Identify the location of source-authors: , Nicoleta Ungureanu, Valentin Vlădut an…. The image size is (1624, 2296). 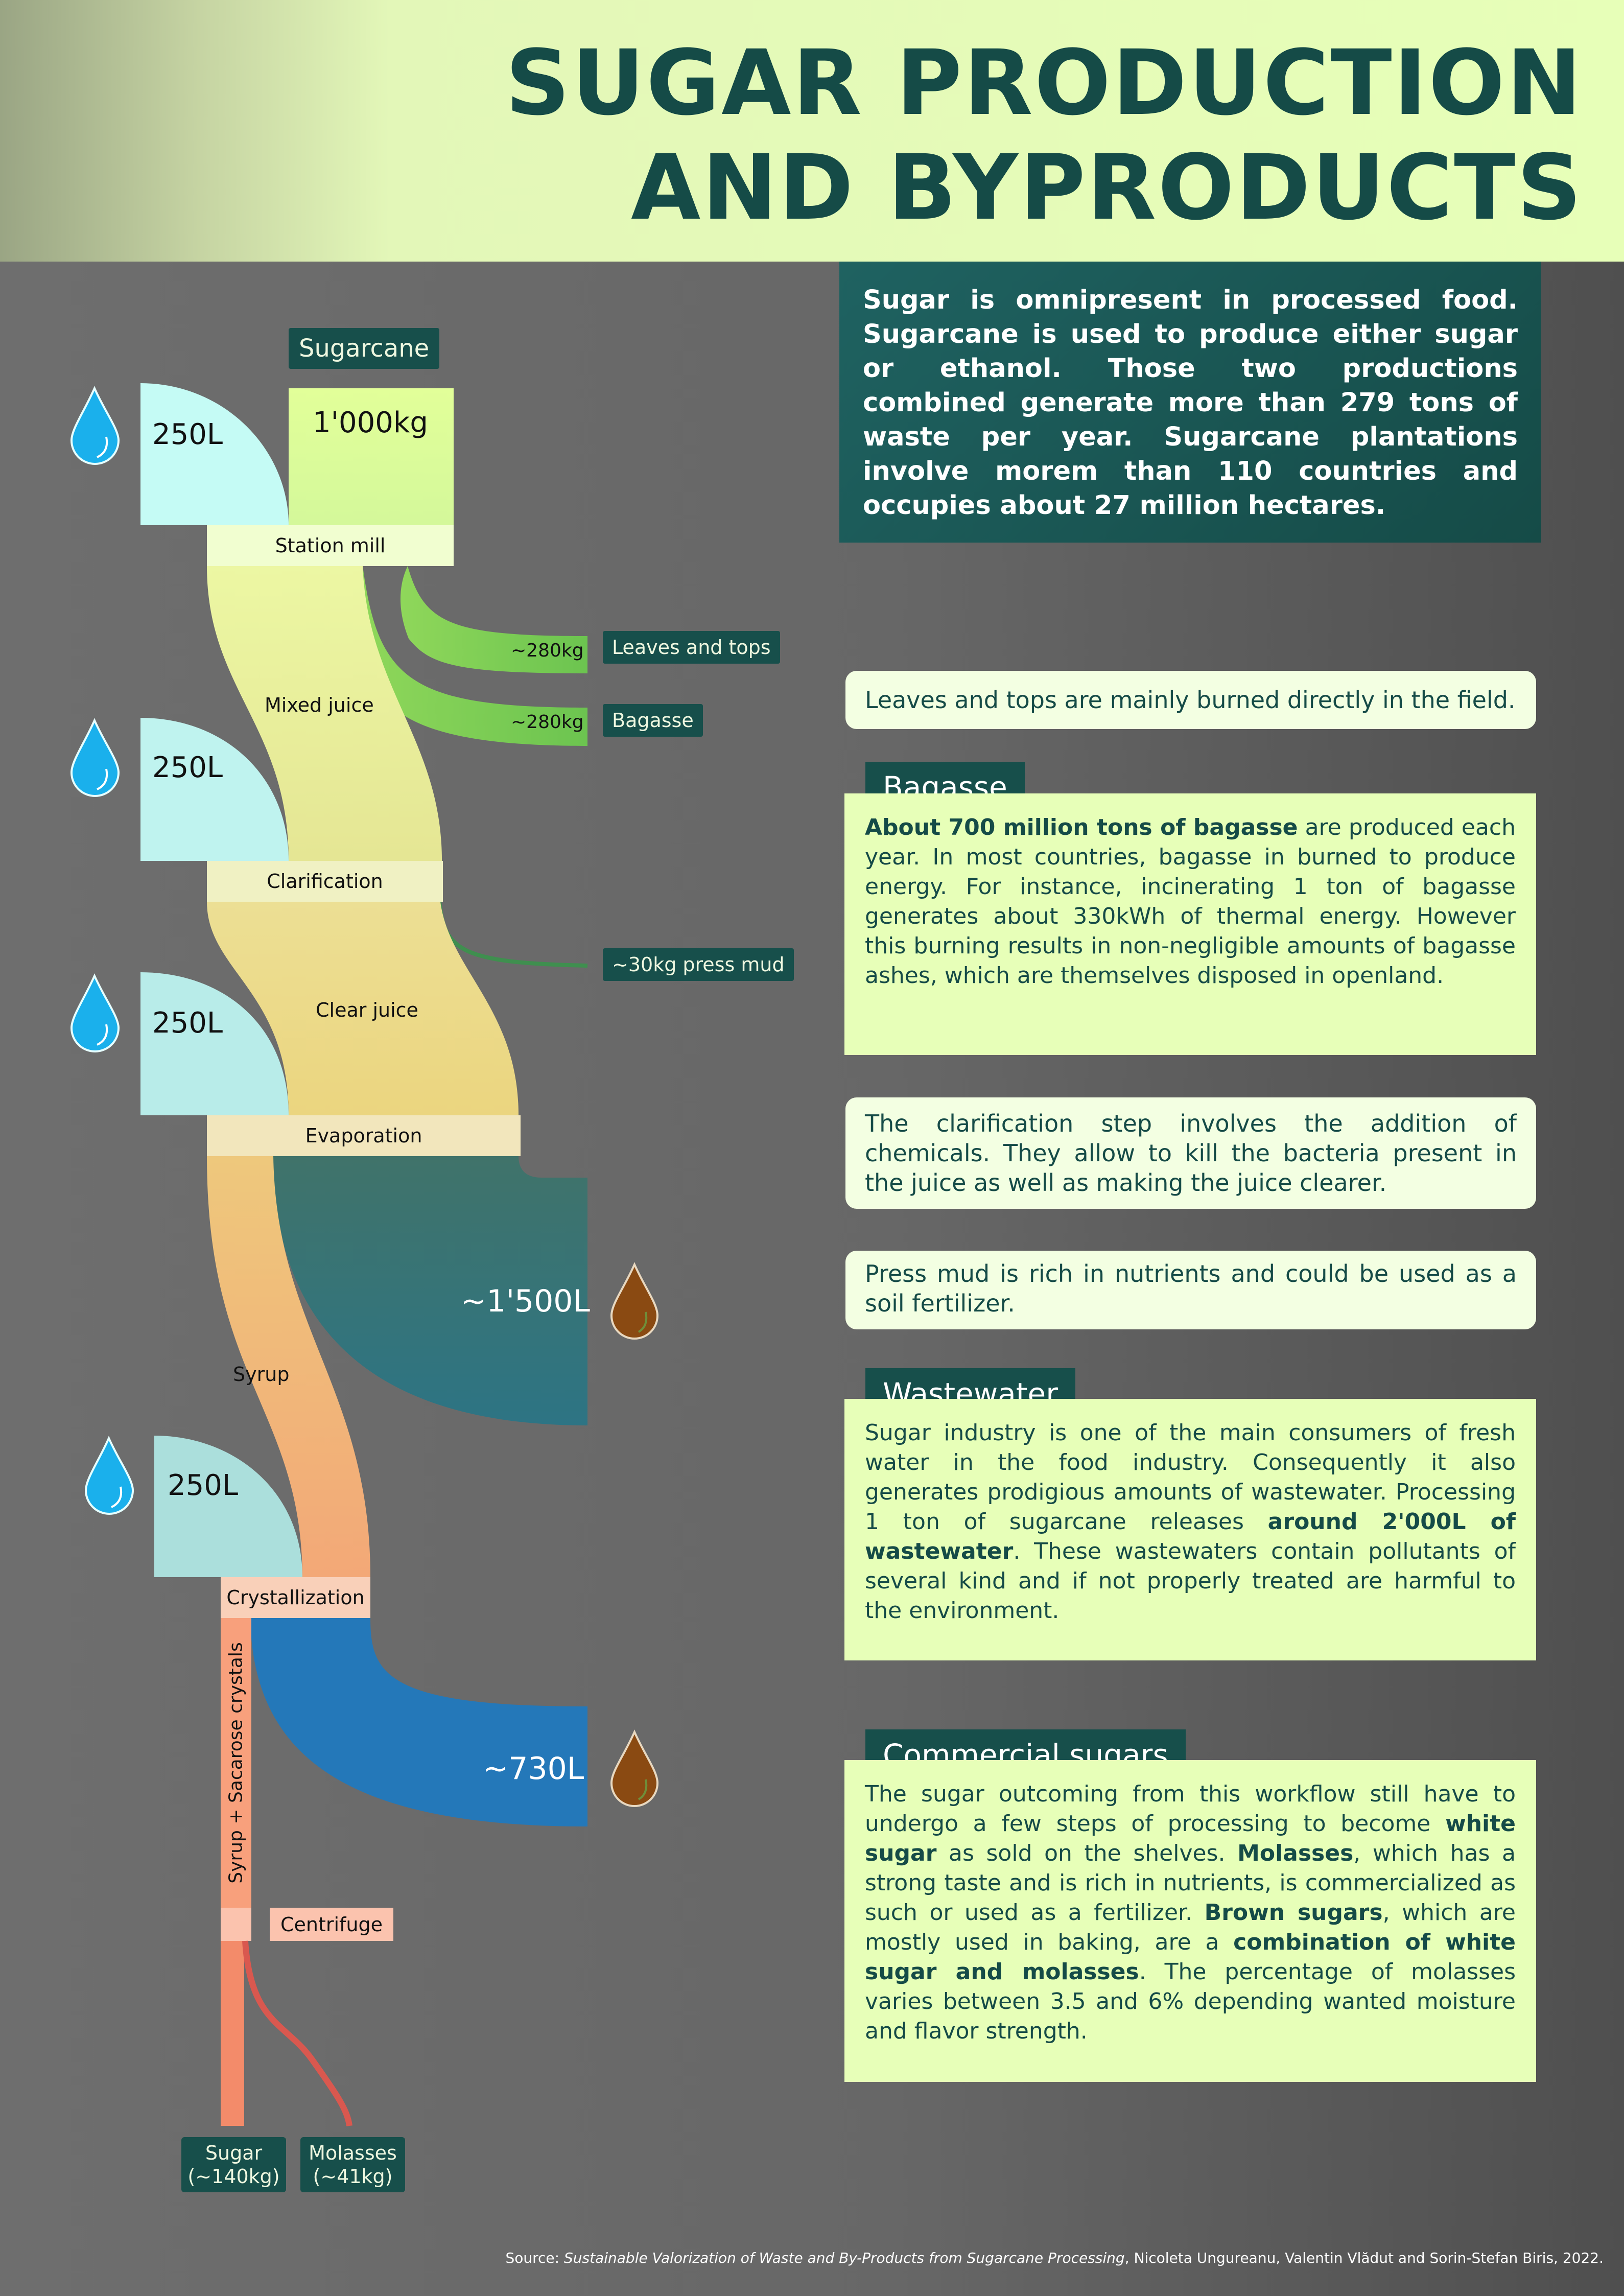
(1364, 2258).